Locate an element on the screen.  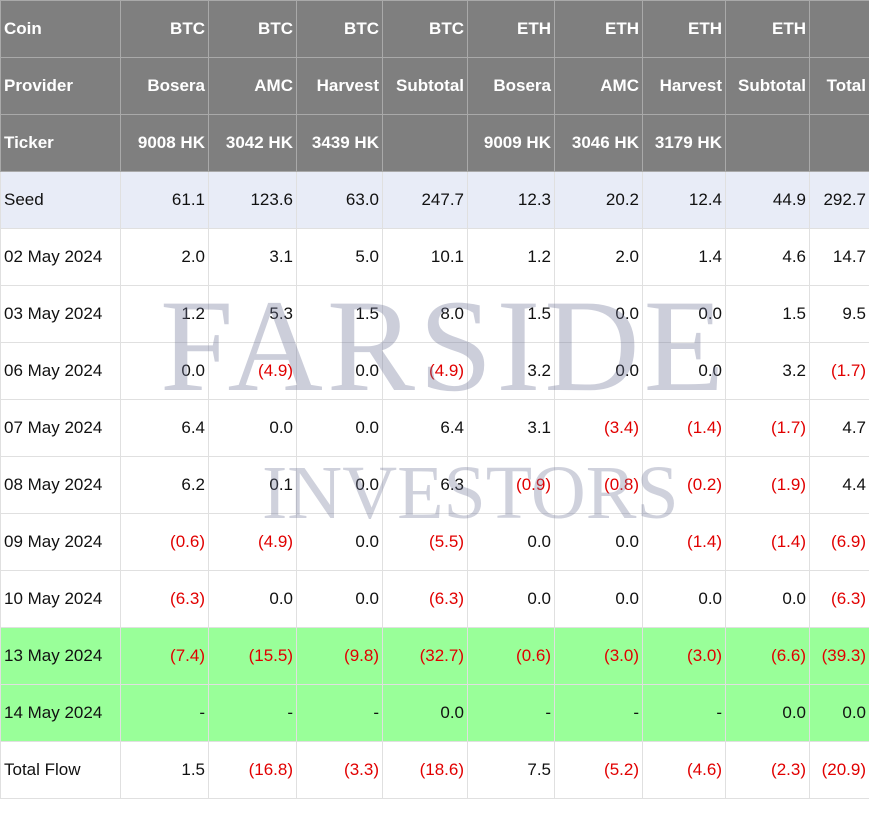
table-cell: (6.6) is located at coordinates (767, 656).